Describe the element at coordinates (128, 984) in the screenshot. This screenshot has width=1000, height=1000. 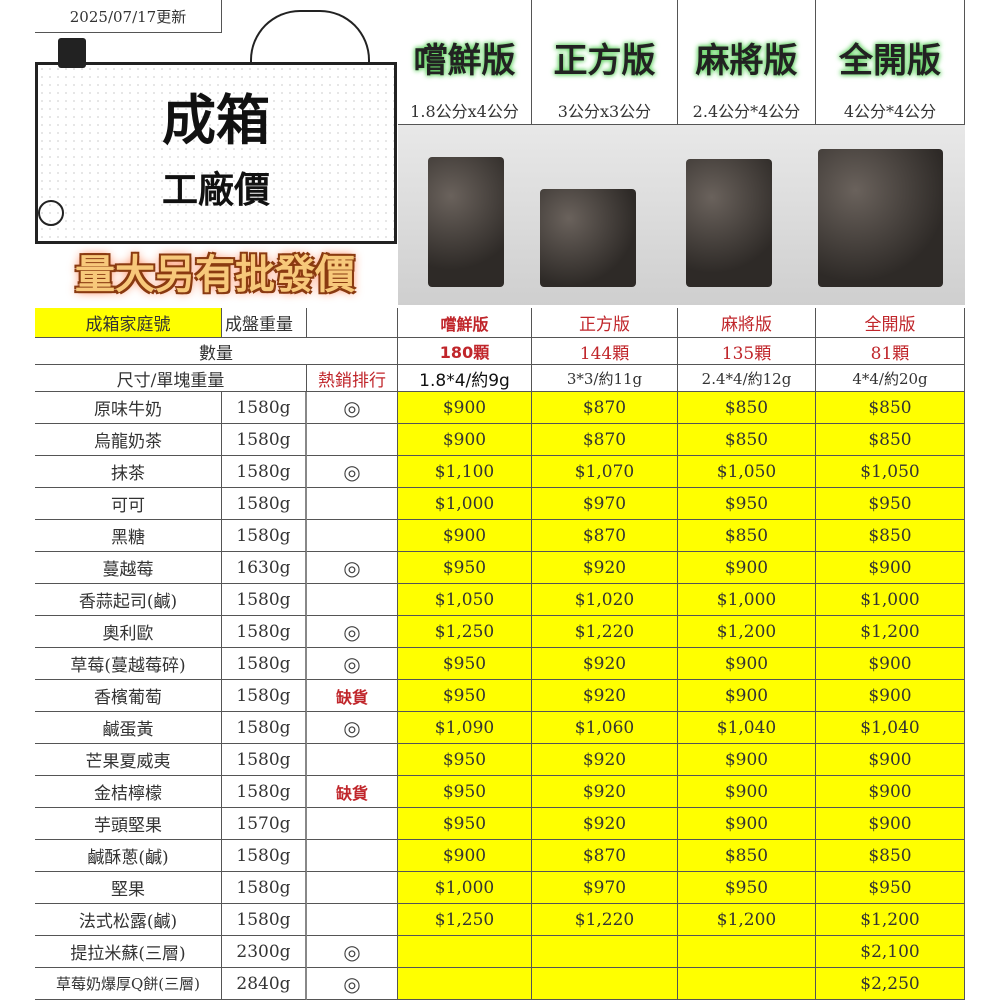
I see `product-name: 草莓奶爆厚Q餅(三層)` at that location.